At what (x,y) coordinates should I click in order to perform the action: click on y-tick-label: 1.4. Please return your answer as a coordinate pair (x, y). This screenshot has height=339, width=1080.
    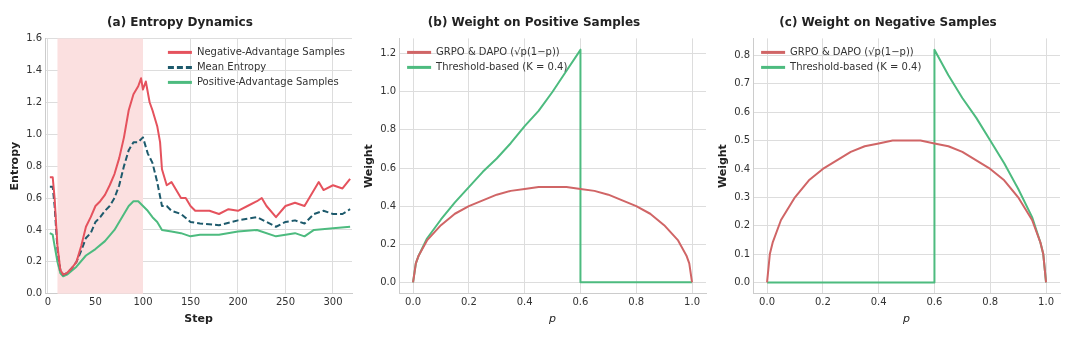
    Looking at the image, I should click on (34, 69).